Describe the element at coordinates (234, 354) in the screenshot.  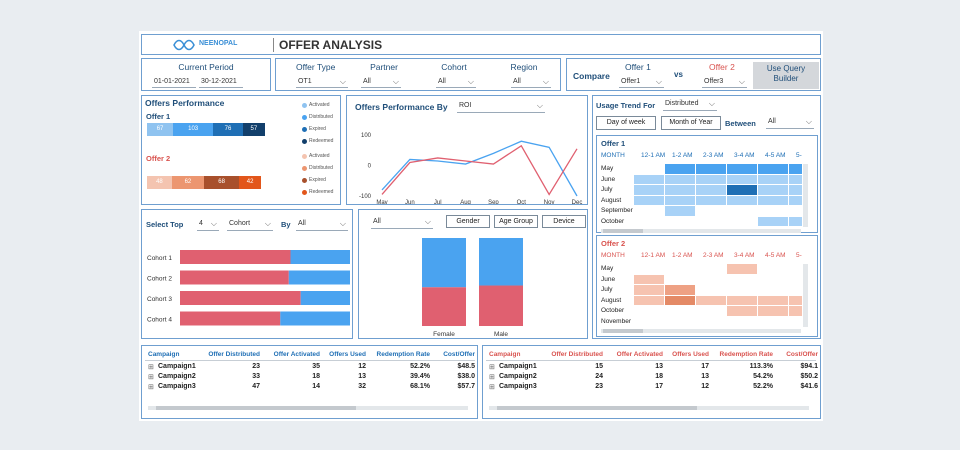
I see `column-header: Offer Distributed` at that location.